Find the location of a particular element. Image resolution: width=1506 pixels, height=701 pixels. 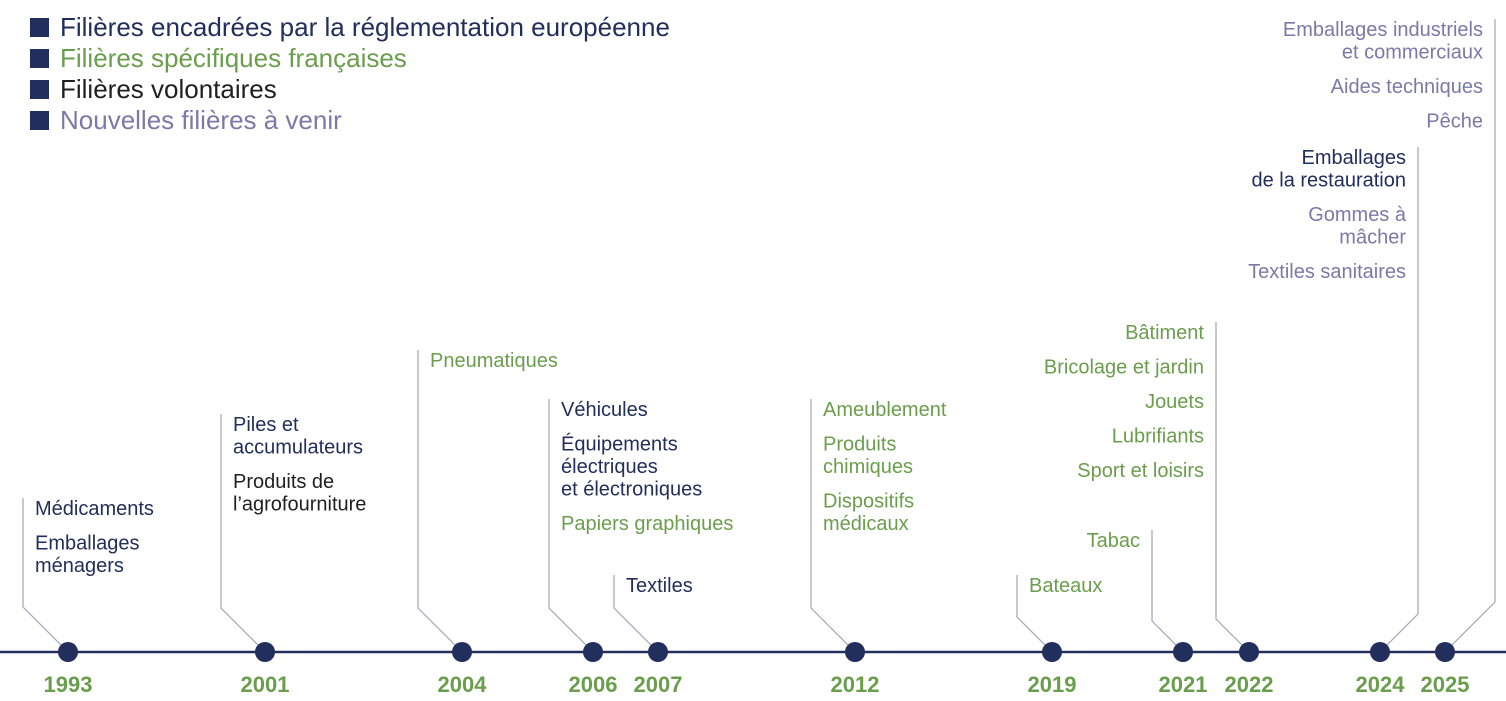

category-label-line: Bricolage et jardin is located at coordinates (1124, 368).